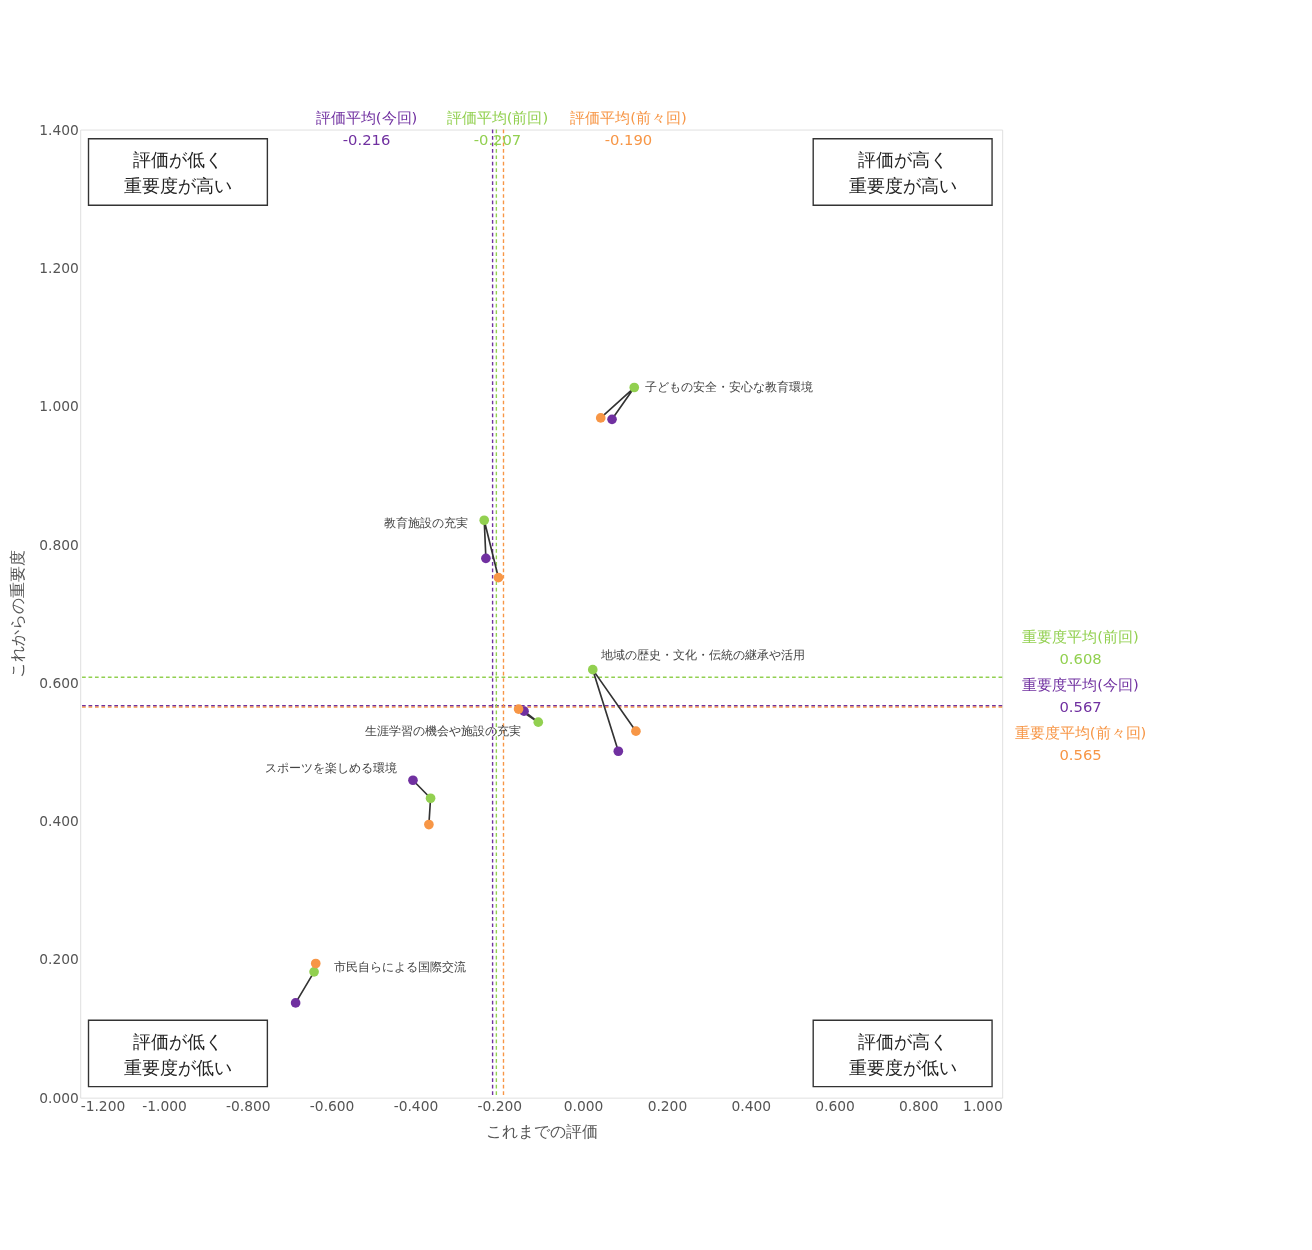  What do you see at coordinates (59, 821) in the screenshot?
I see `y-tick-label: 0.400` at bounding box center [59, 821].